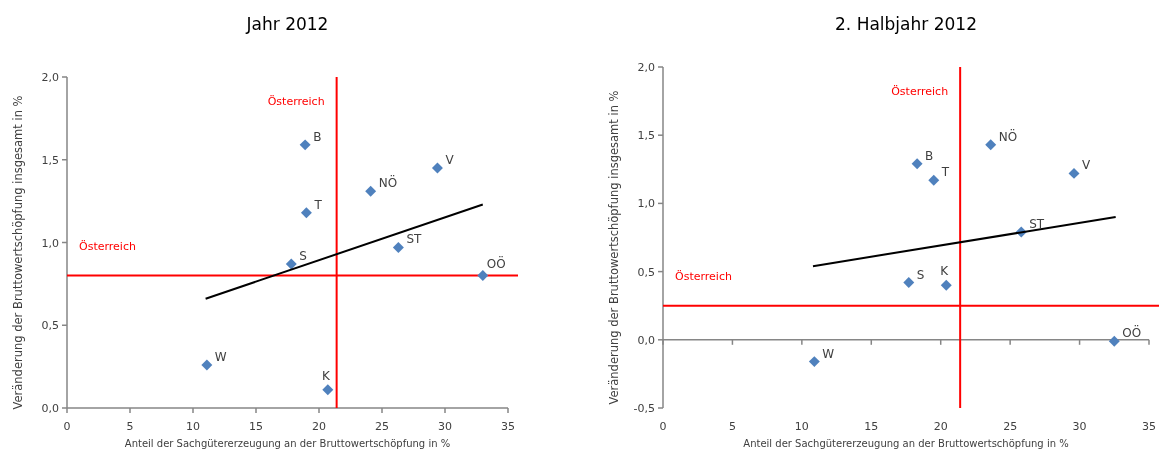 The width and height of the screenshot is (1169, 468). Describe the element at coordinates (287, 24) in the screenshot. I see `chart-title: Jahr 2012` at that location.